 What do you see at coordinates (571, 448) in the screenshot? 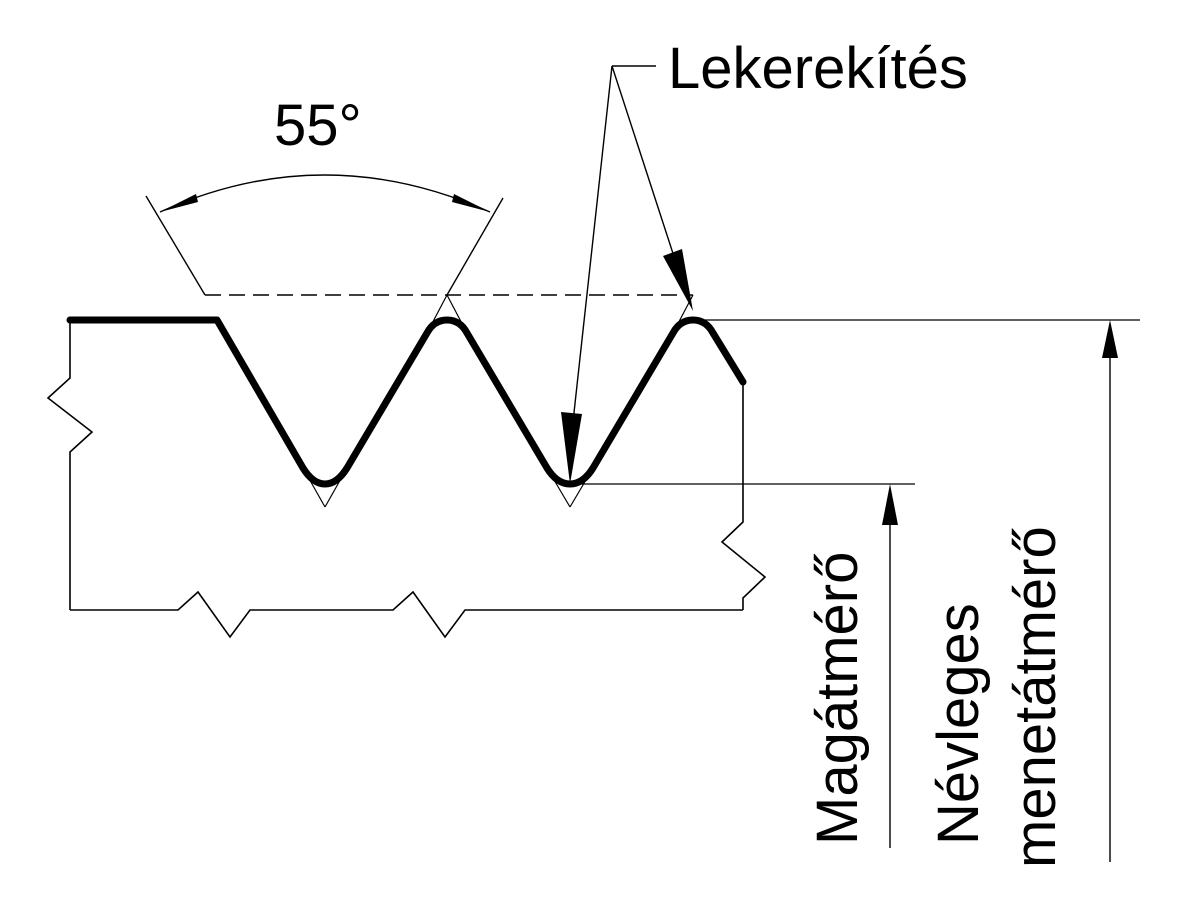
I see `leader-arrow-root` at bounding box center [571, 448].